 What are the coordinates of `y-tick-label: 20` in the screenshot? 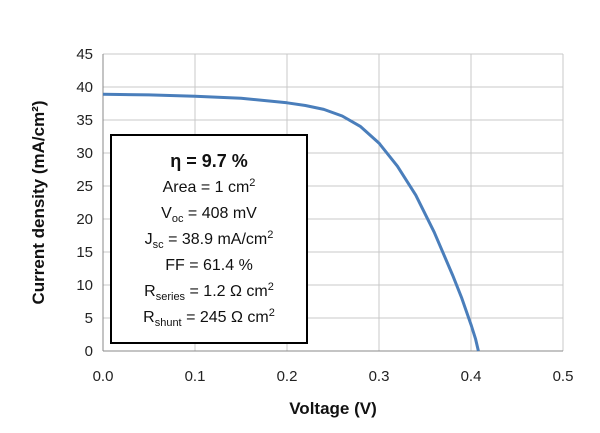 It's located at (84, 219).